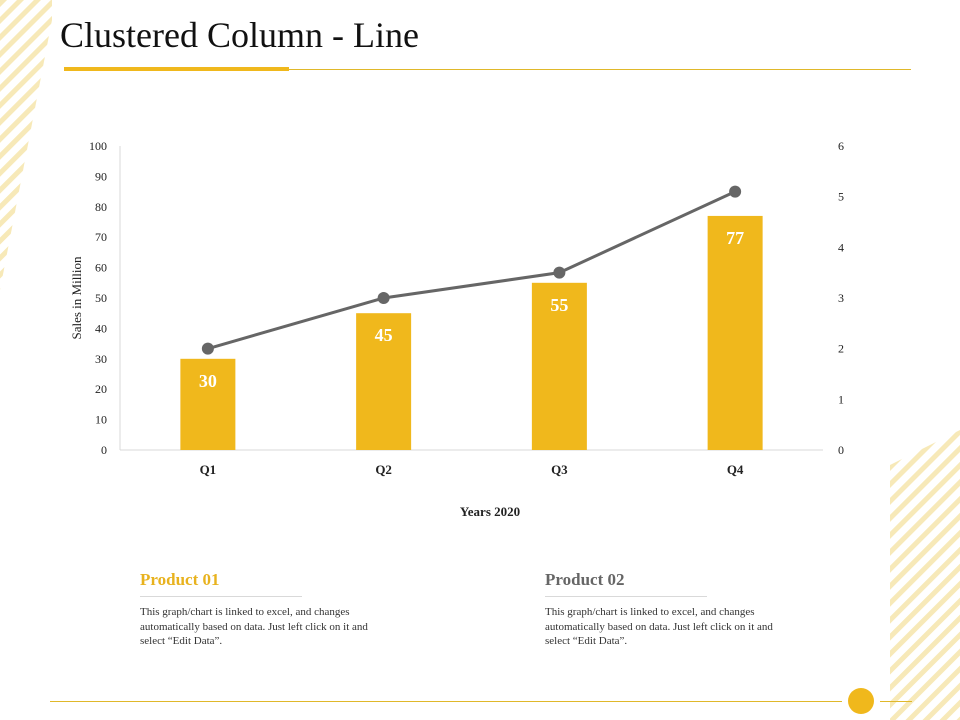 The image size is (960, 720). I want to click on decorative-stripes-bottom-right, so click(925, 575).